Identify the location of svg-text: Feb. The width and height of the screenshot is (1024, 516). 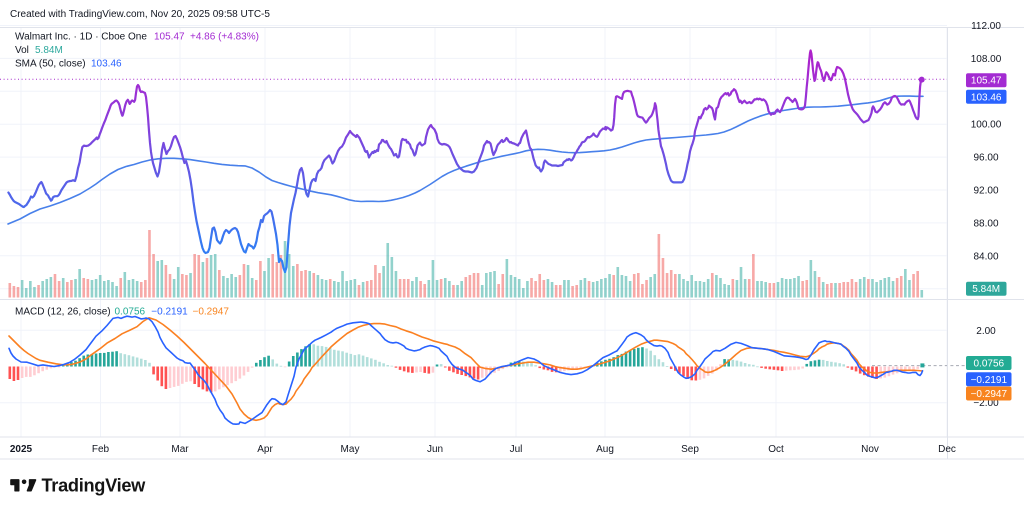
(101, 449).